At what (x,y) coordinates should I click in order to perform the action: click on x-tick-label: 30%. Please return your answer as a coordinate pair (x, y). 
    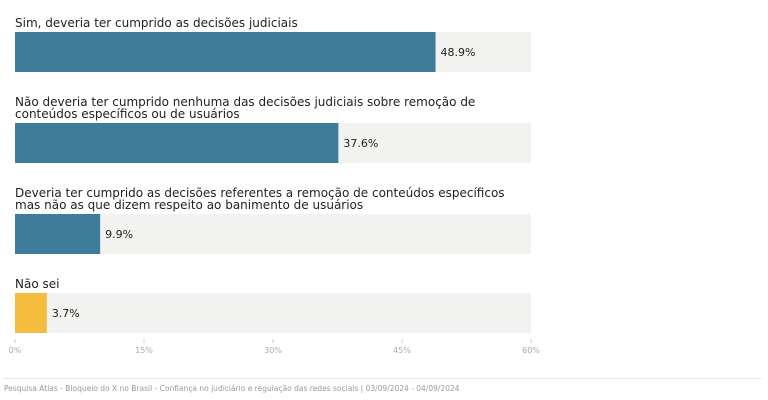
    Looking at the image, I should click on (273, 350).